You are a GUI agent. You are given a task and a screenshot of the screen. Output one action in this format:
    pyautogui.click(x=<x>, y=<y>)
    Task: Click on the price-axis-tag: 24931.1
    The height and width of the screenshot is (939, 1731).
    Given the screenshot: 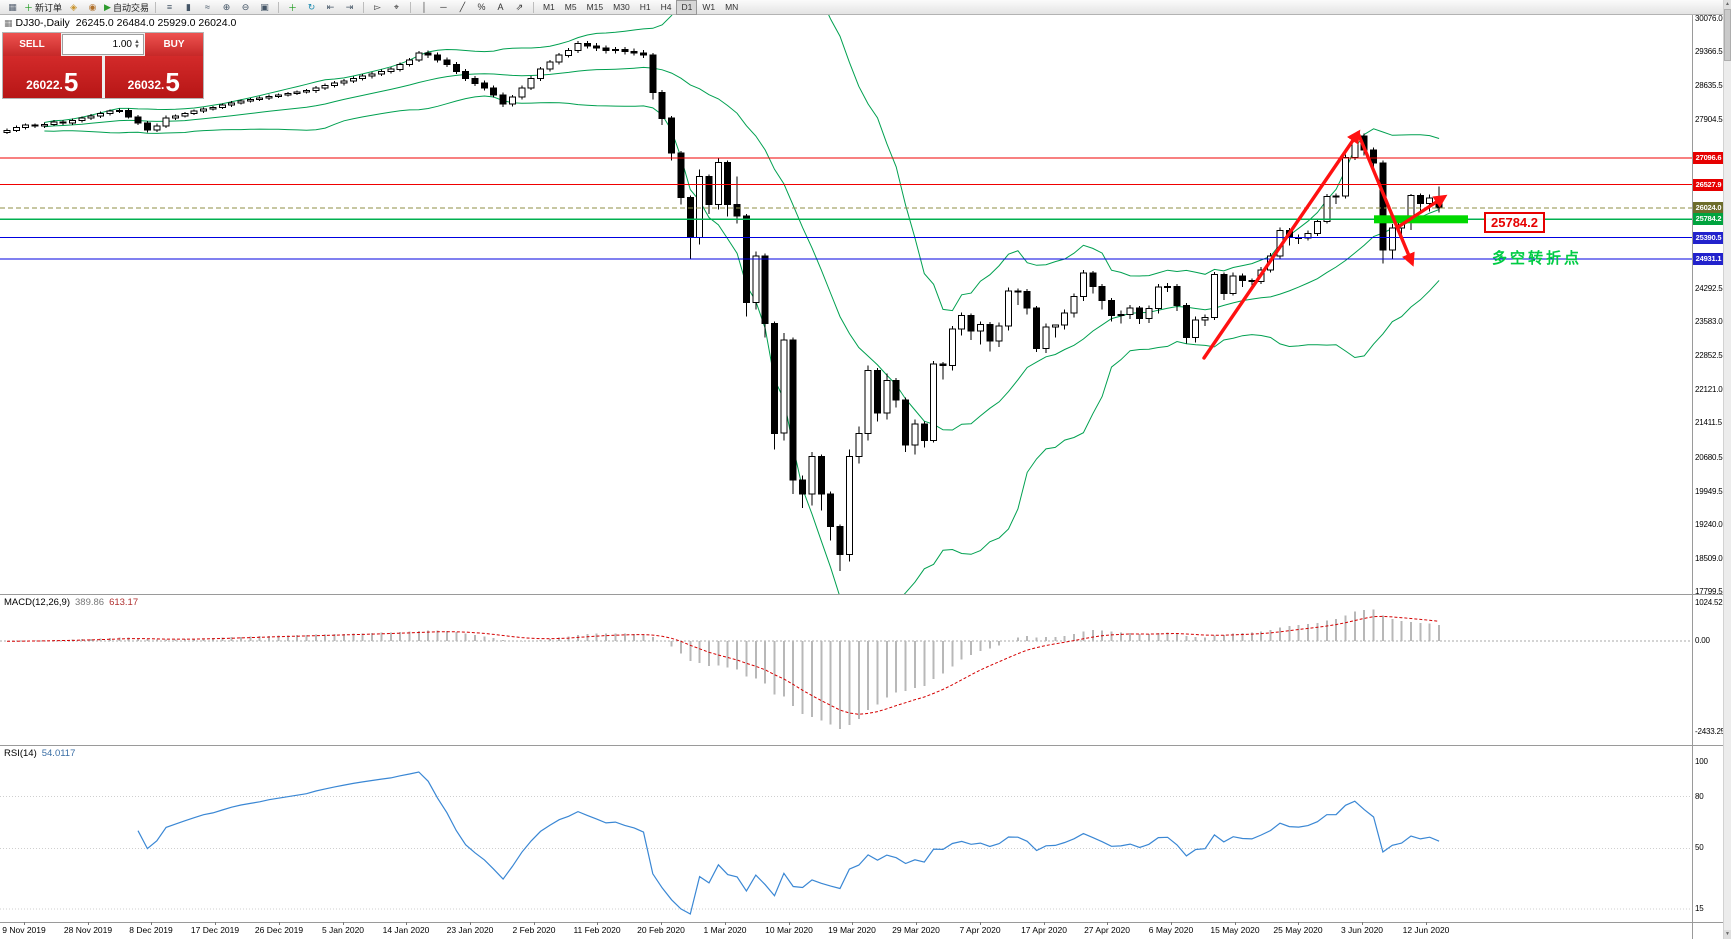 What is the action you would take?
    pyautogui.click(x=1708, y=259)
    